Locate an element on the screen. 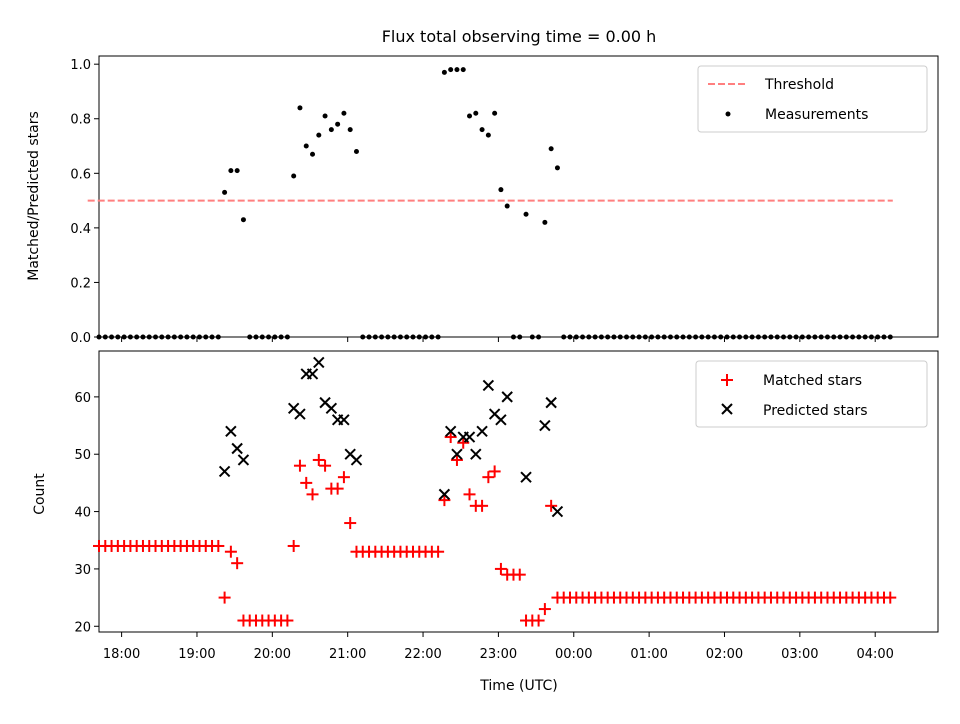 The height and width of the screenshot is (724, 960). x-tick-label: 02:00 is located at coordinates (724, 654).